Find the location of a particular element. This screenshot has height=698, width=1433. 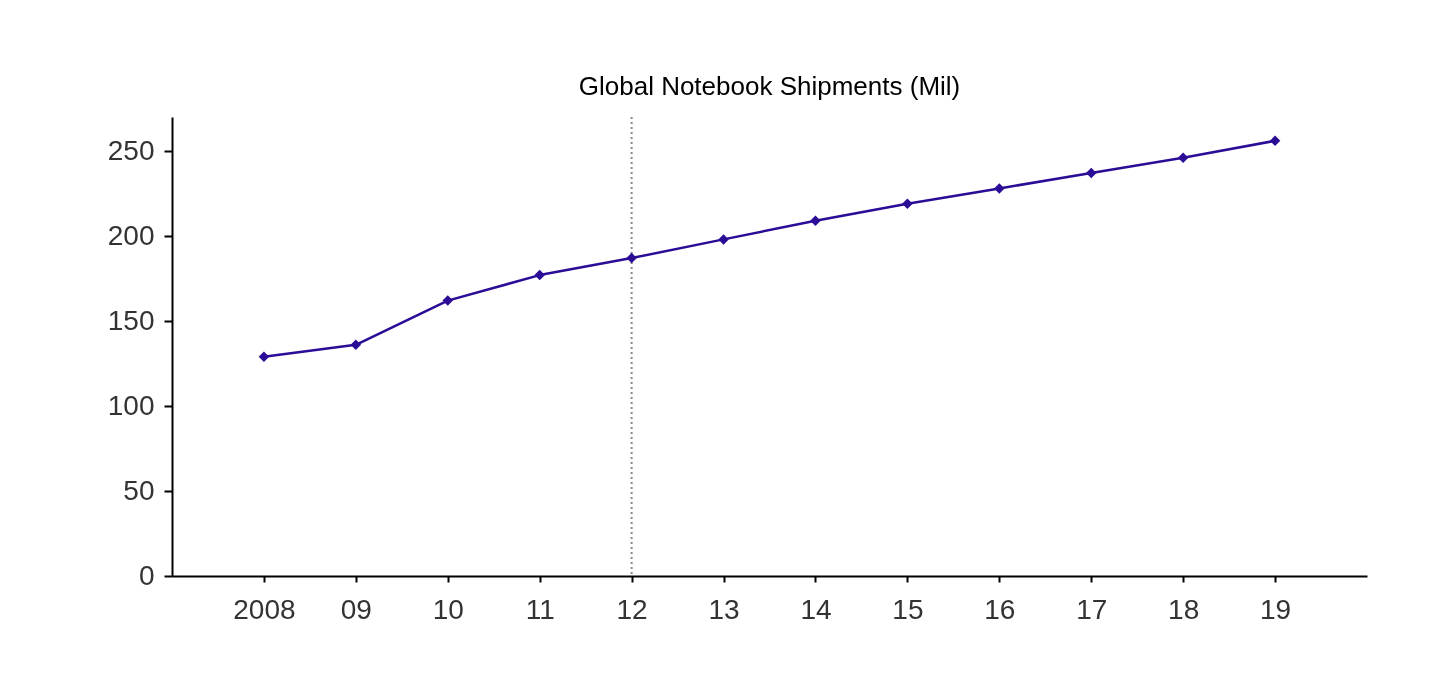

x-tick-label: 2008 is located at coordinates (264, 609).